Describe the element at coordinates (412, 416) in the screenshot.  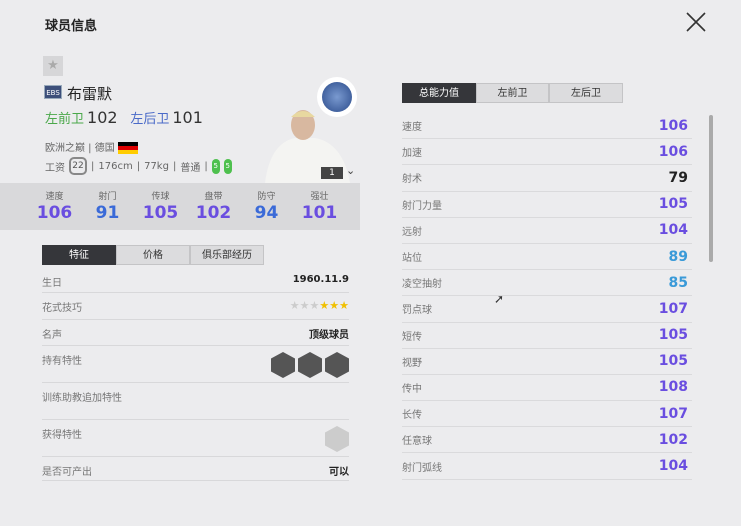
I see `attribute-label: 长传` at that location.